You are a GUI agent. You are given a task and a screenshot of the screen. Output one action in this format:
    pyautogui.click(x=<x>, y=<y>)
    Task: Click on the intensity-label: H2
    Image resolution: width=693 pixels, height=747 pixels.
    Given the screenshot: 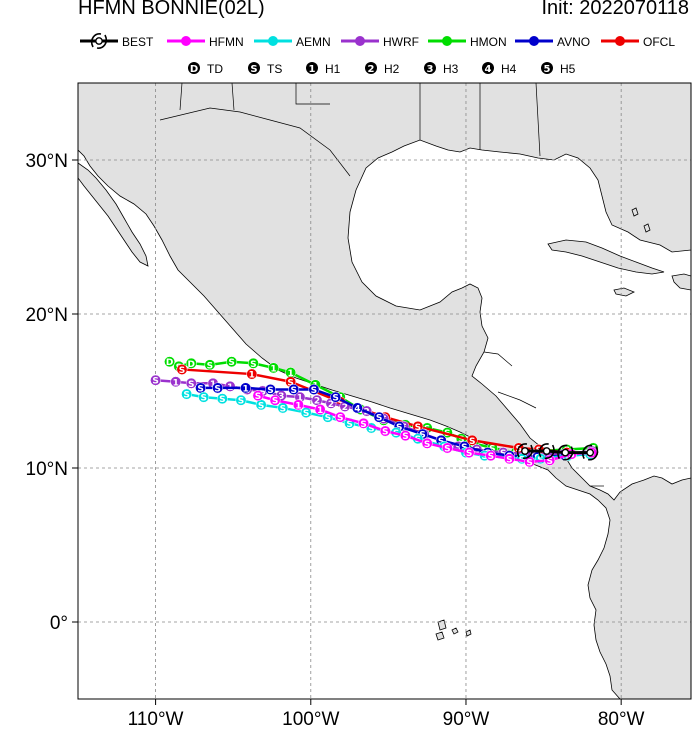 What is the action you would take?
    pyautogui.click(x=392, y=69)
    